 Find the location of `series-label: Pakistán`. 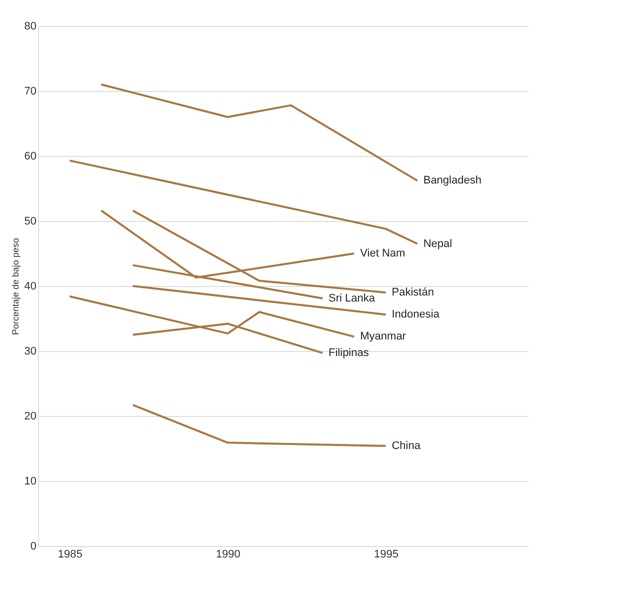

series-label: Pakistán is located at coordinates (413, 292).